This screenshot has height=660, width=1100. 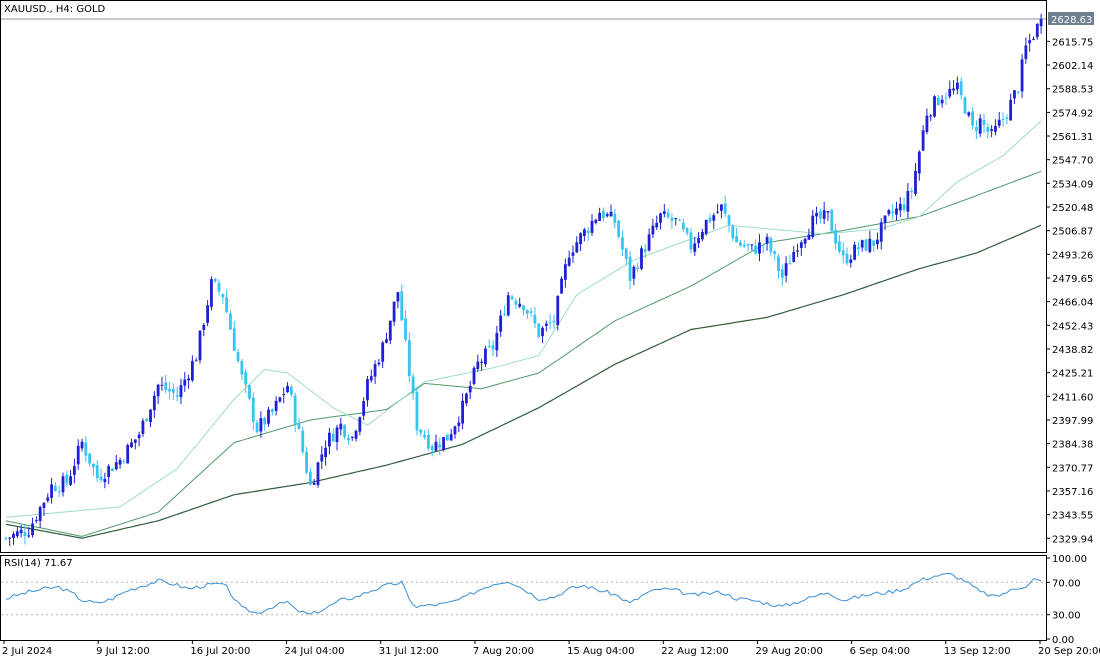 I want to click on price-axis-label: 2438.82, so click(x=1072, y=350).